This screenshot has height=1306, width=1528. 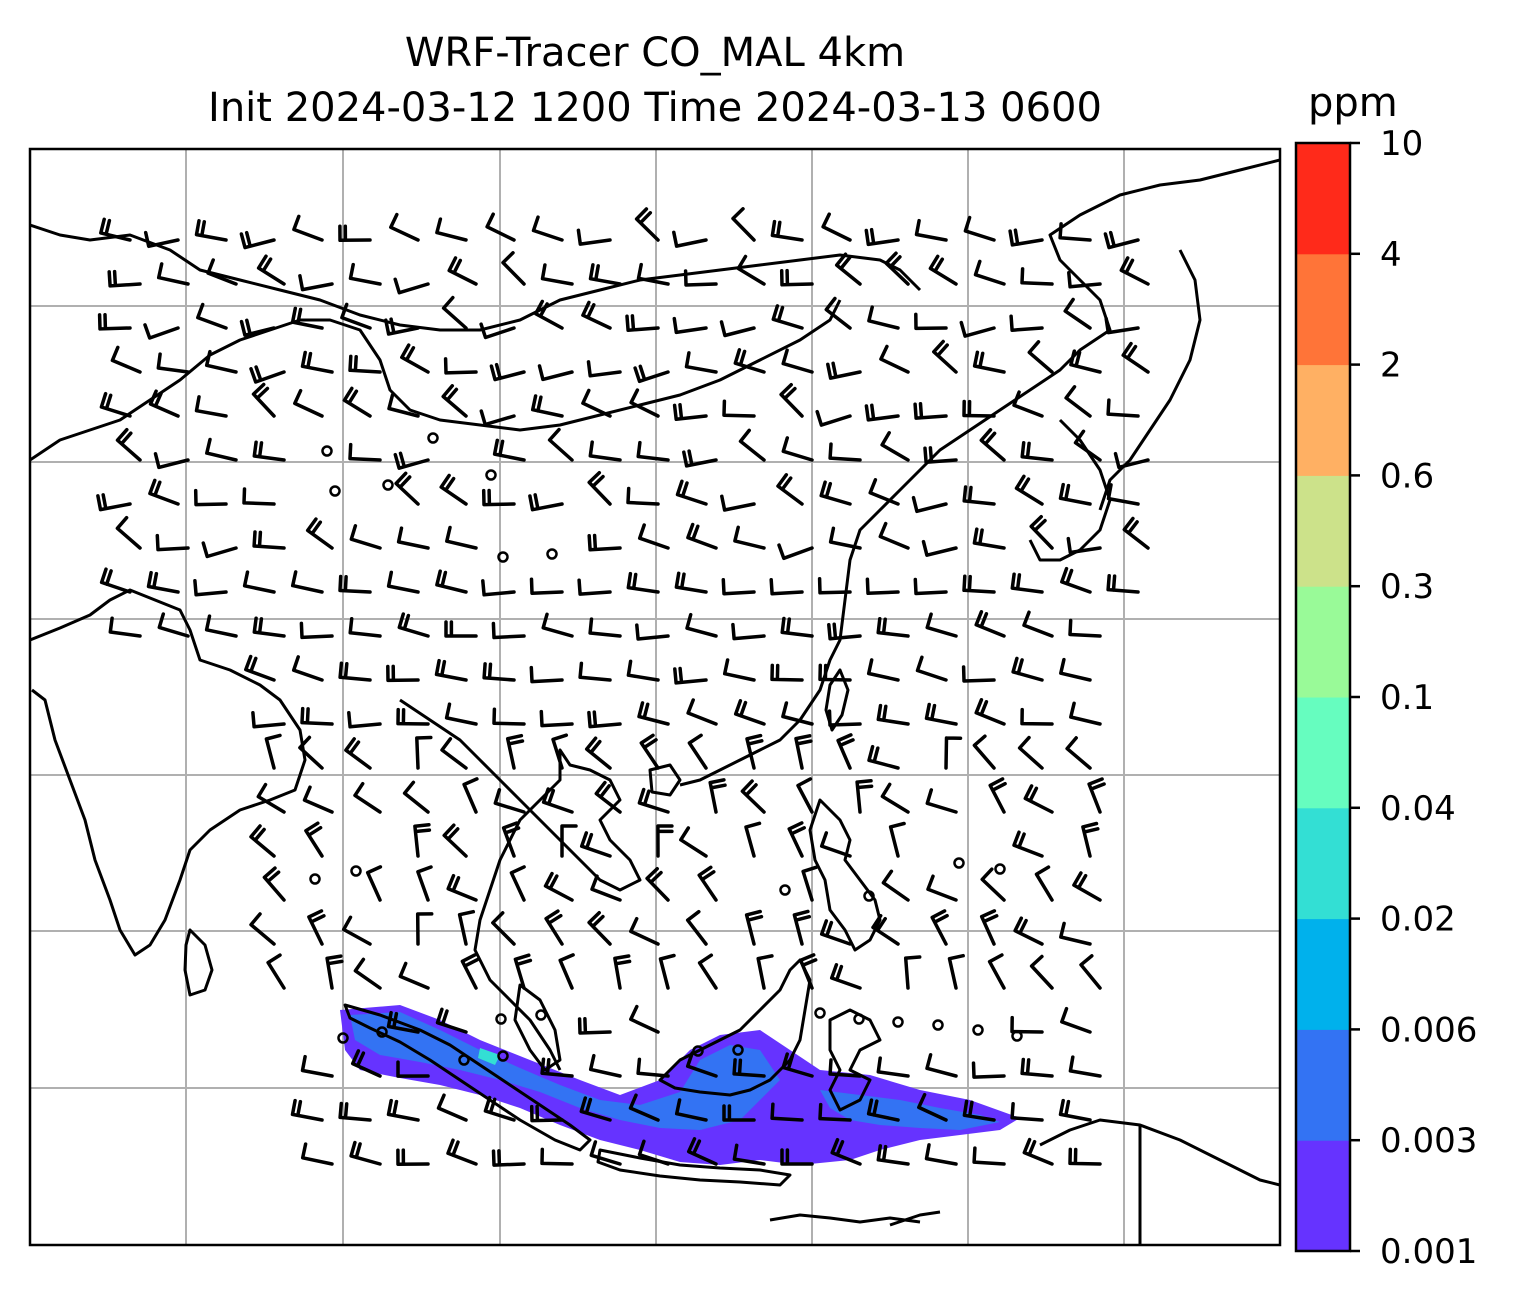 What do you see at coordinates (467, 1077) in the screenshot?
I see `coast-sumatra` at bounding box center [467, 1077].